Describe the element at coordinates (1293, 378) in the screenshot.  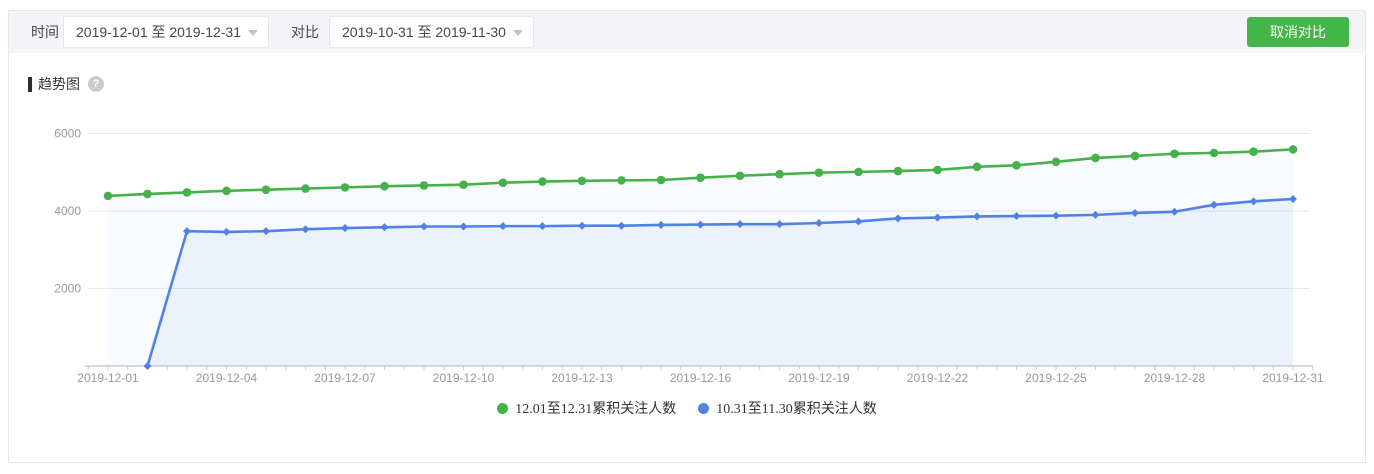
I see `svg-text: 2019-12-31` at that location.